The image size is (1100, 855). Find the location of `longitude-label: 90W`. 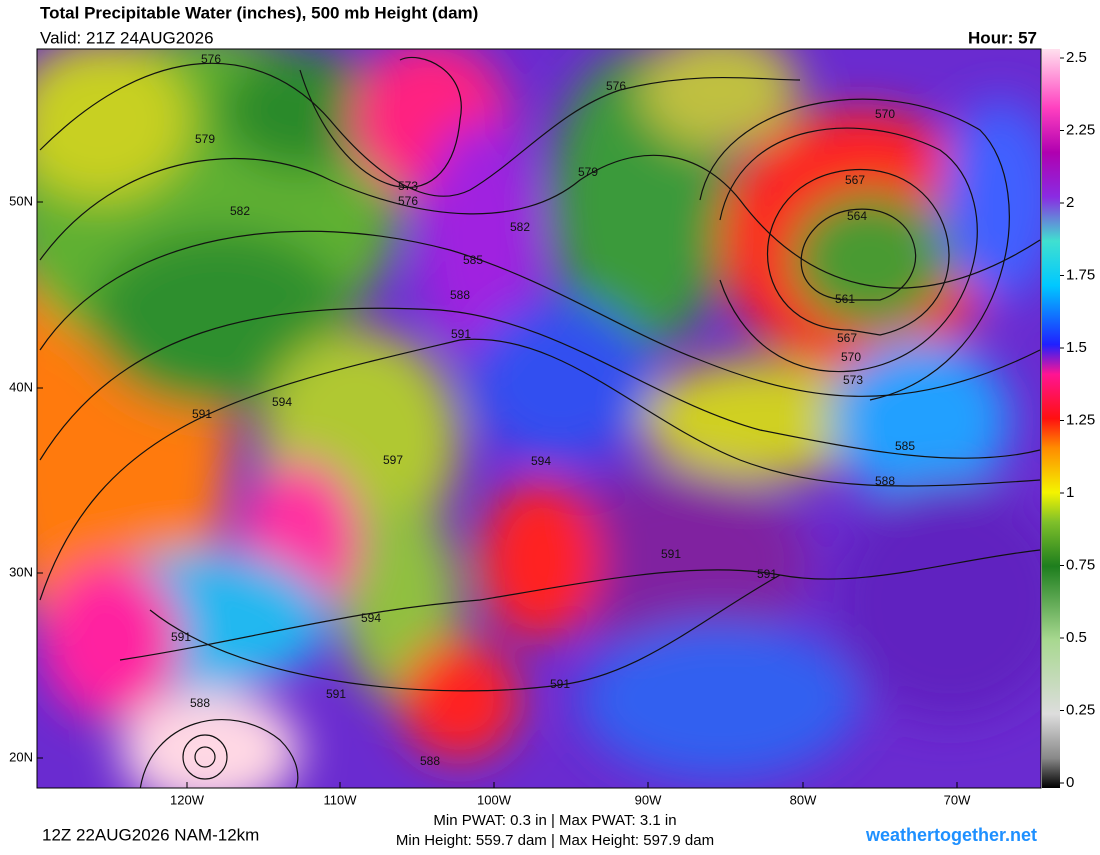

longitude-label: 90W is located at coordinates (648, 799).